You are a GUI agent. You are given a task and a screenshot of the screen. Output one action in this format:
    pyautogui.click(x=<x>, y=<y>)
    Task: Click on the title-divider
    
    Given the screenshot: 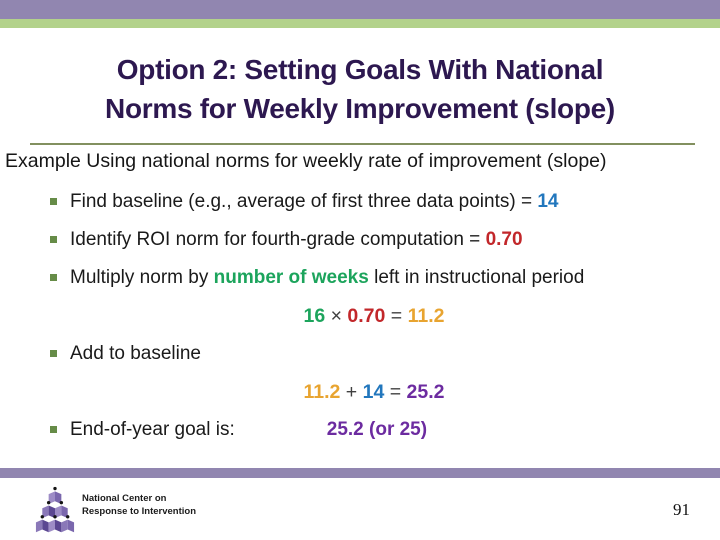 What is the action you would take?
    pyautogui.click(x=362, y=144)
    